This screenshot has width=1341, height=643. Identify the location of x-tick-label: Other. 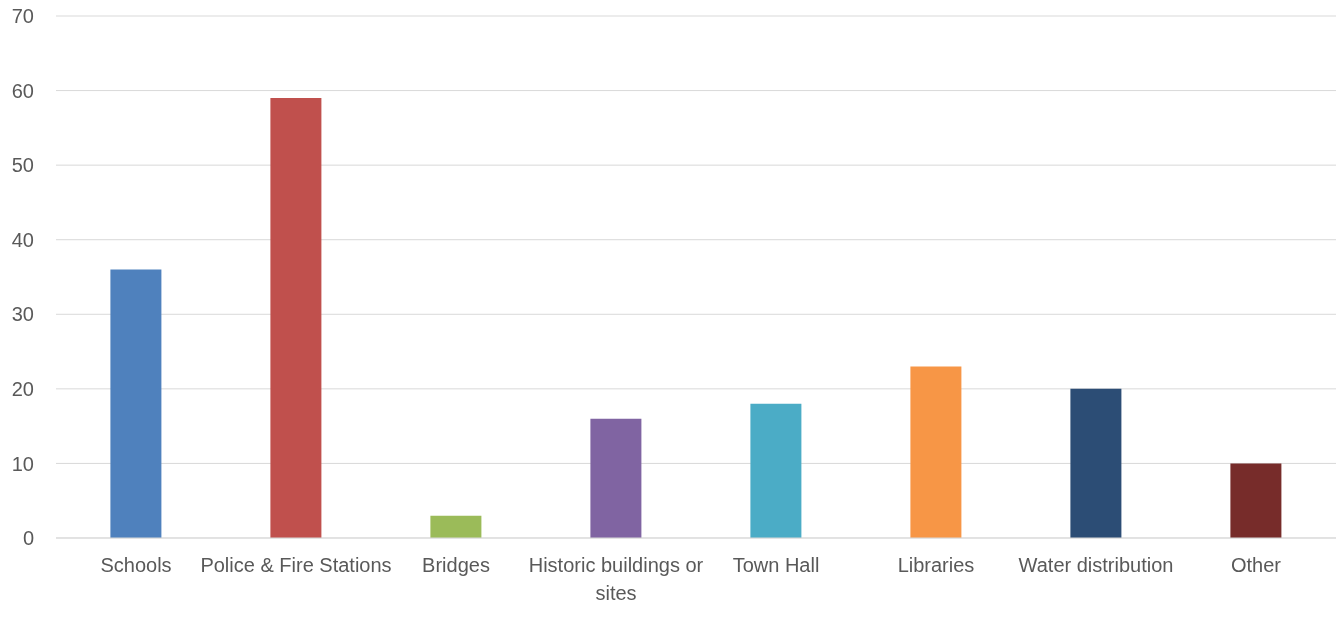
(1256, 565).